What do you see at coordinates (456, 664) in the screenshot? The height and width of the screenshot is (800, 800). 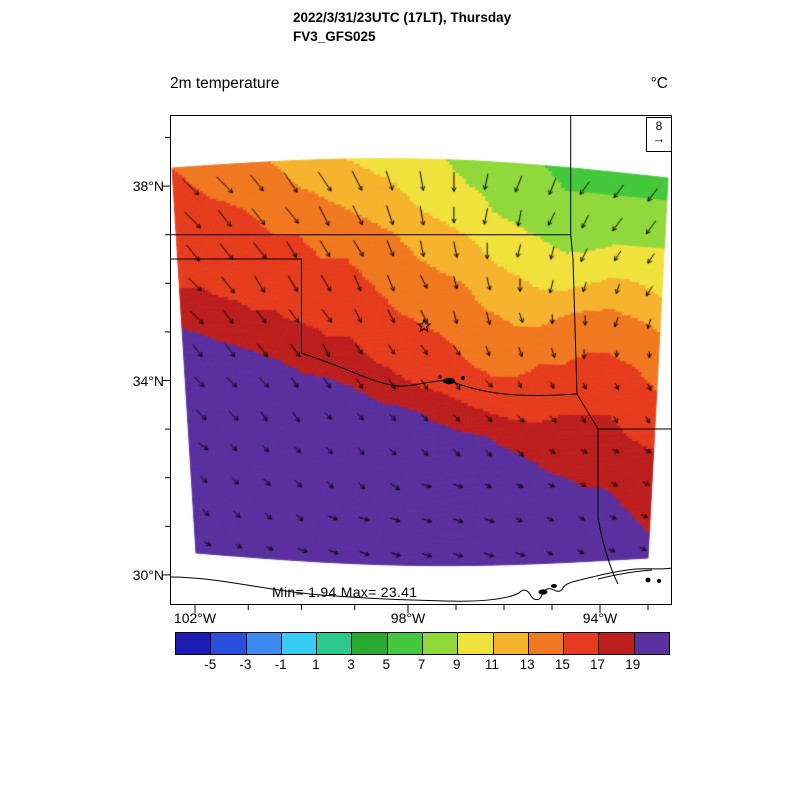 I see `colorbar-tick-label: 9` at bounding box center [456, 664].